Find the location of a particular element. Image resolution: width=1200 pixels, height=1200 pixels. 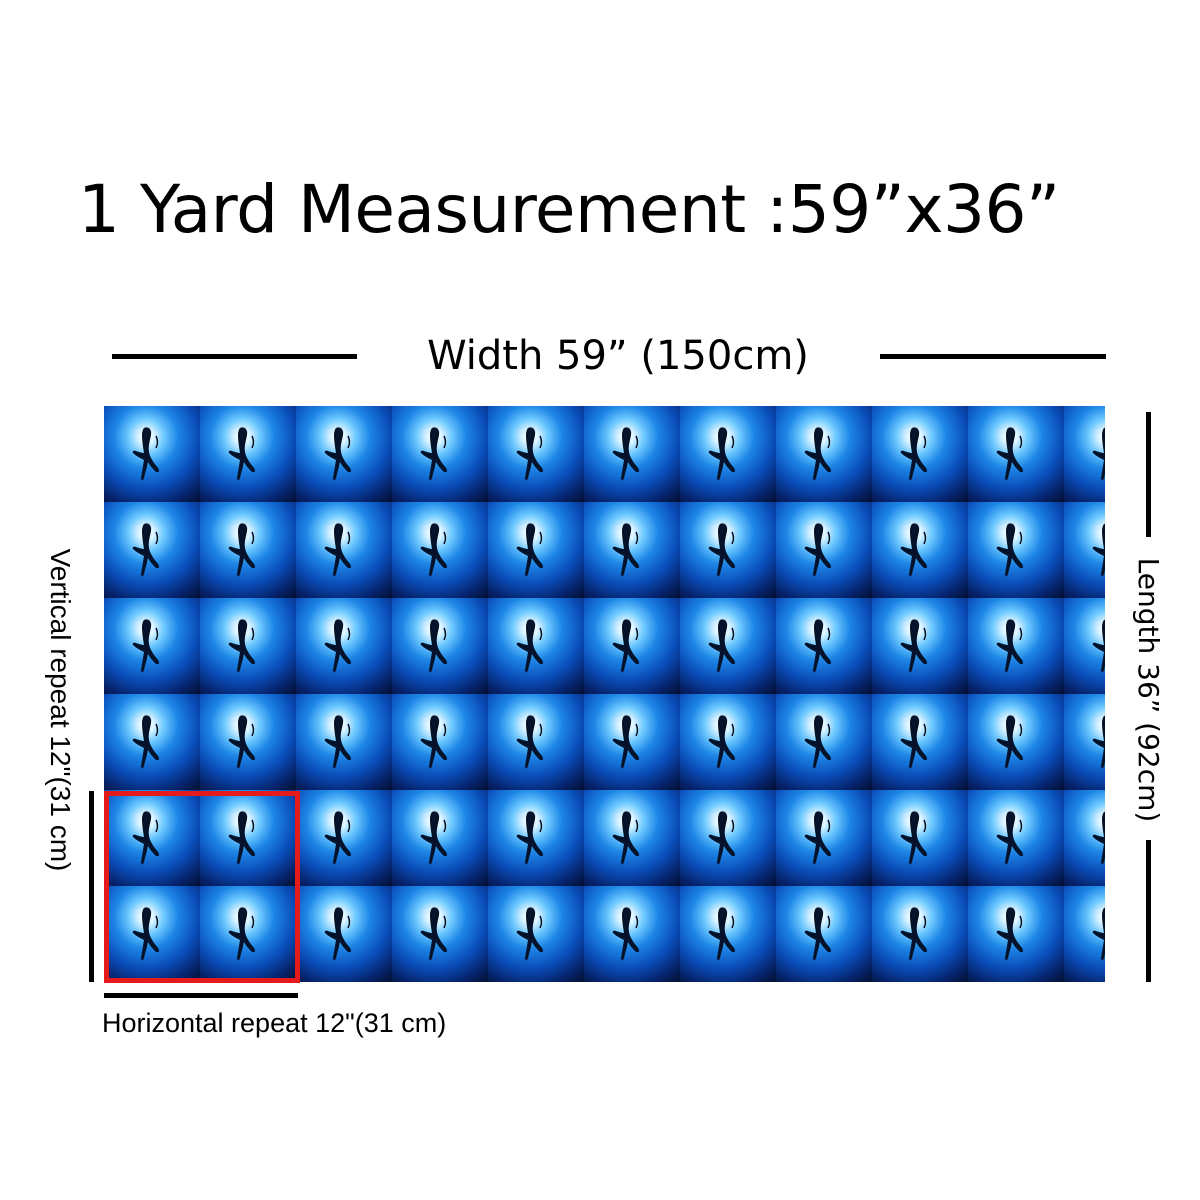

width-line-right is located at coordinates (993, 356).